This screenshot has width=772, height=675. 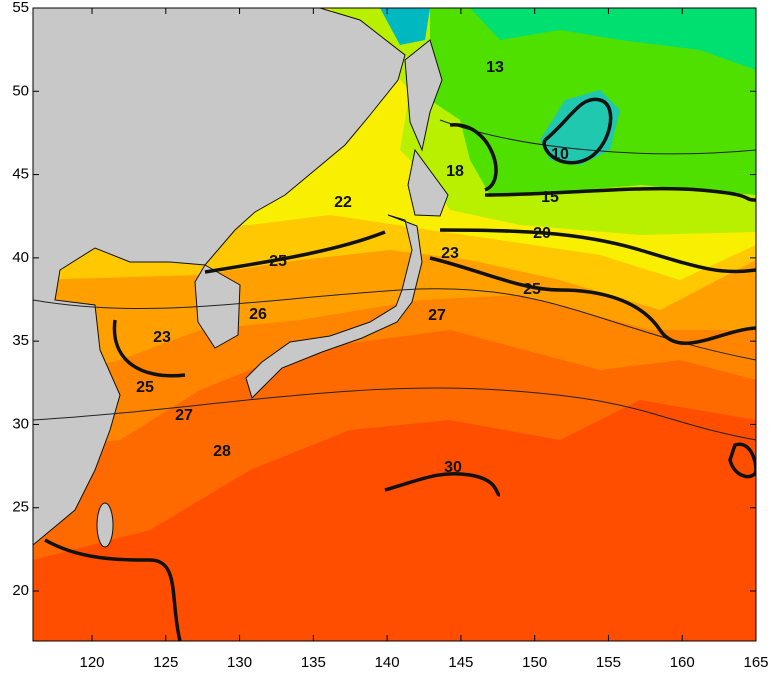 What do you see at coordinates (608, 662) in the screenshot?
I see `x-tick-label: 155` at bounding box center [608, 662].